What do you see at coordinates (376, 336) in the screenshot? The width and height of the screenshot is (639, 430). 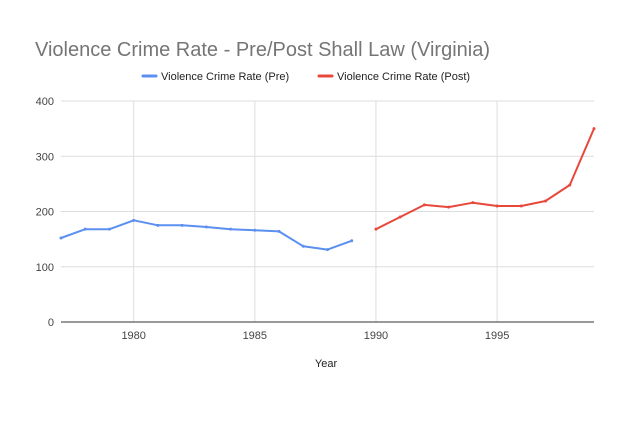 I see `x-tick-label: 1990` at bounding box center [376, 336].